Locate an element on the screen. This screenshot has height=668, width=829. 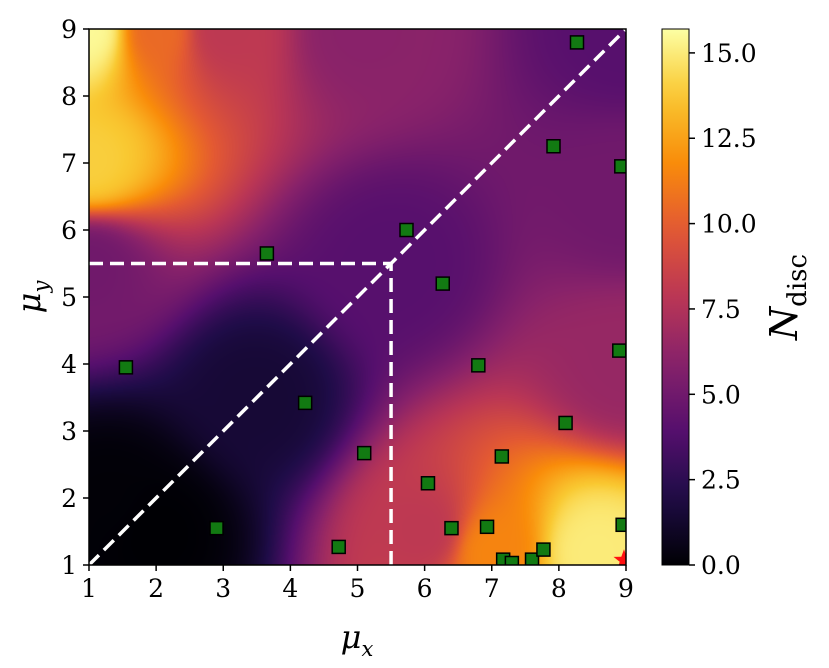
x-axis-label-main: μ is located at coordinates (351, 637).